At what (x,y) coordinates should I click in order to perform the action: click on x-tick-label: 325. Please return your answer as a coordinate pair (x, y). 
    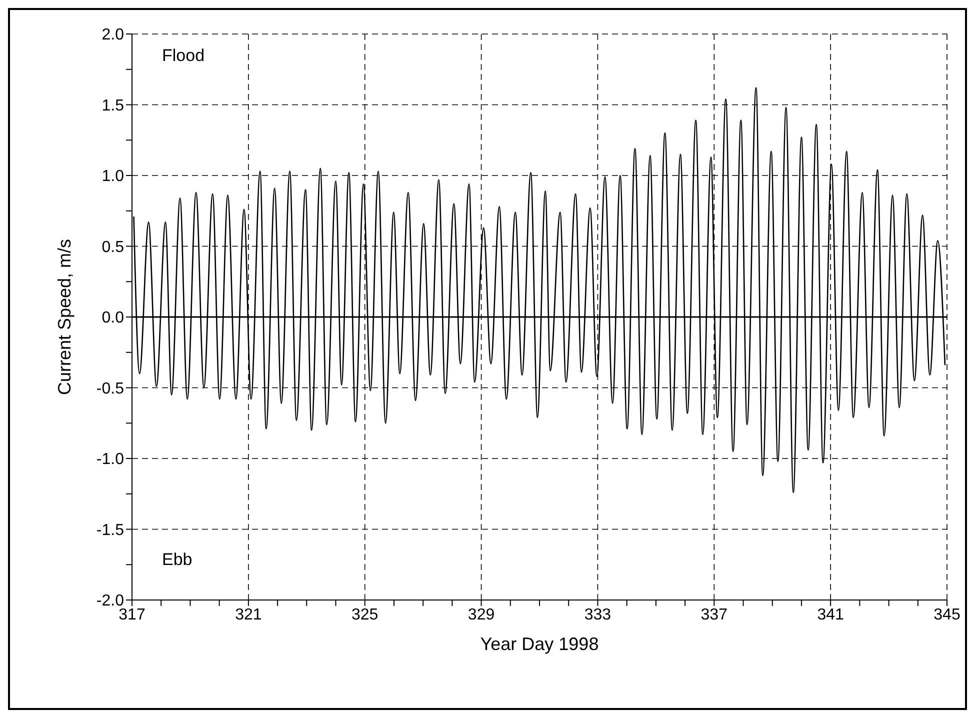
    Looking at the image, I should click on (365, 615).